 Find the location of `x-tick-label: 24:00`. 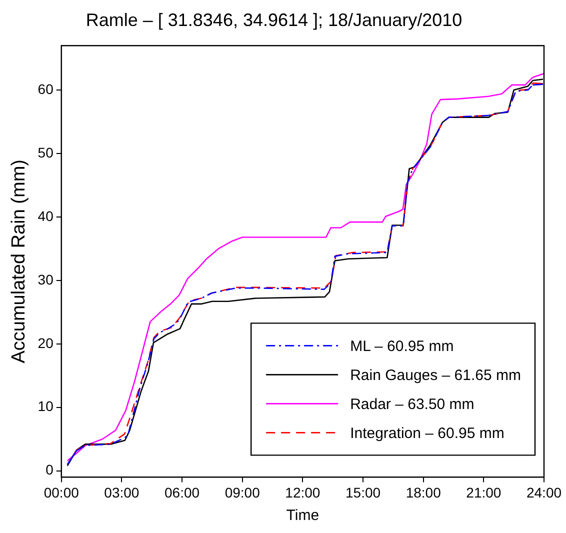

x-tick-label: 24:00 is located at coordinates (544, 492).